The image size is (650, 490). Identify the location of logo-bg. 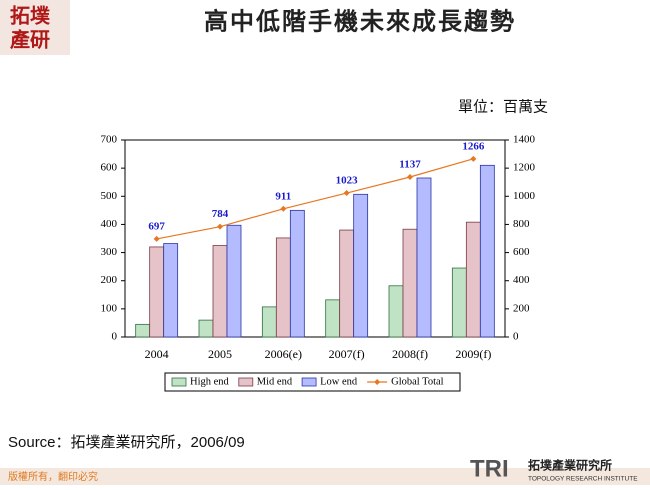
(35, 27).